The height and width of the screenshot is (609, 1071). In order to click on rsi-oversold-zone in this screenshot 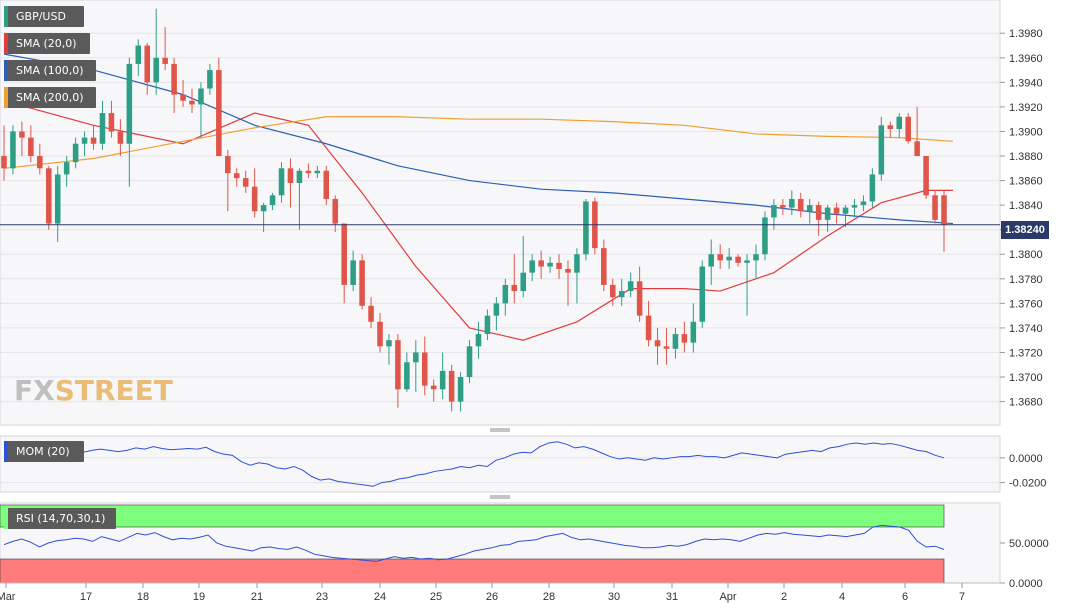, I will do `click(472, 571)`.